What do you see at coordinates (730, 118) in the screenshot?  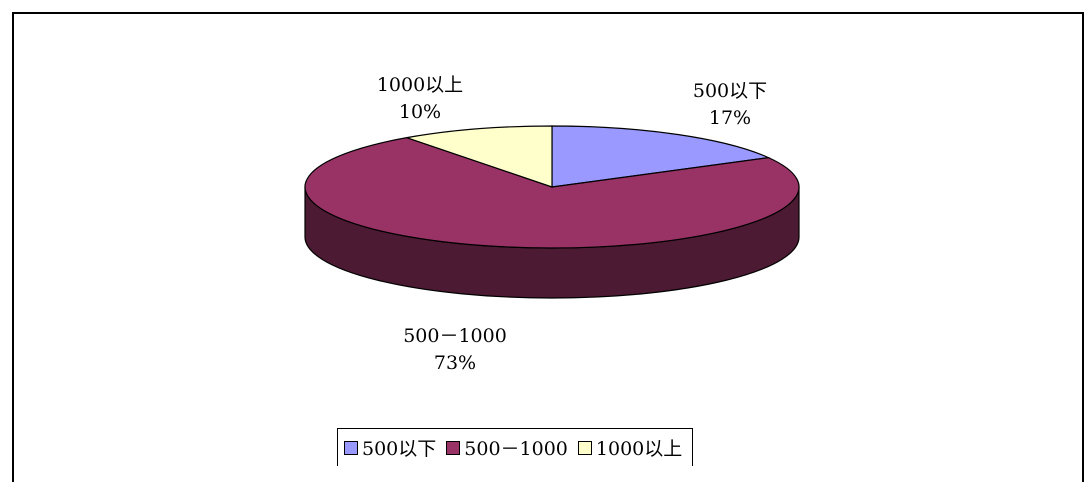 I see `slice-percent-0: 17%` at bounding box center [730, 118].